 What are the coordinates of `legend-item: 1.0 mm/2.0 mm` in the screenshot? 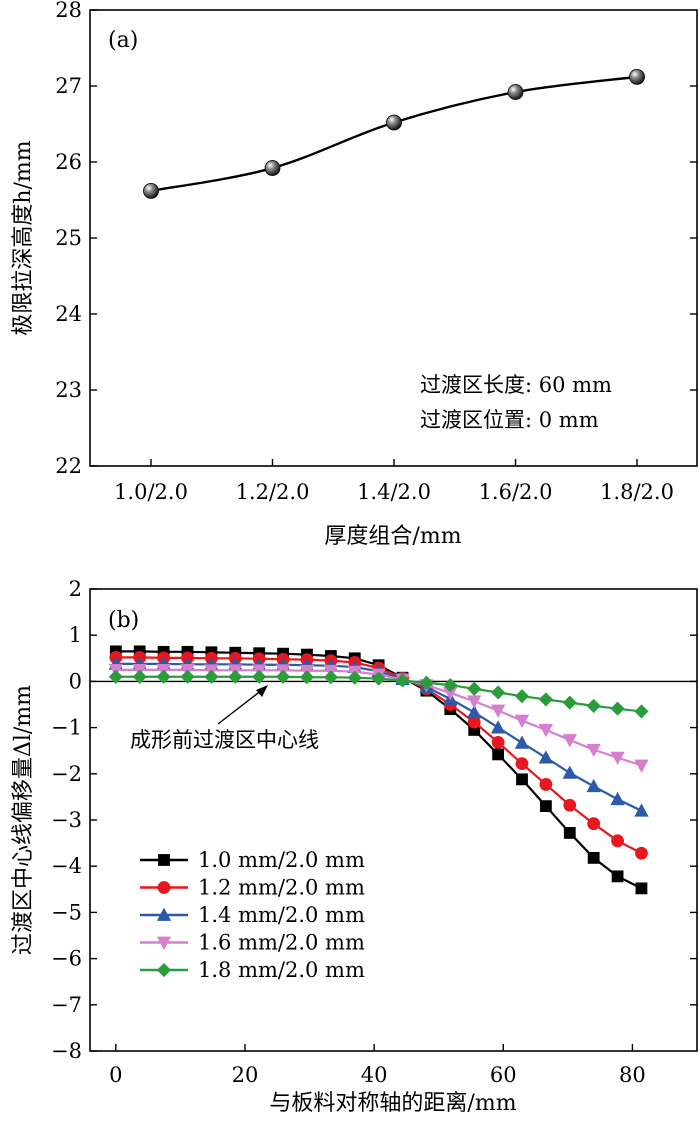 It's located at (252, 860).